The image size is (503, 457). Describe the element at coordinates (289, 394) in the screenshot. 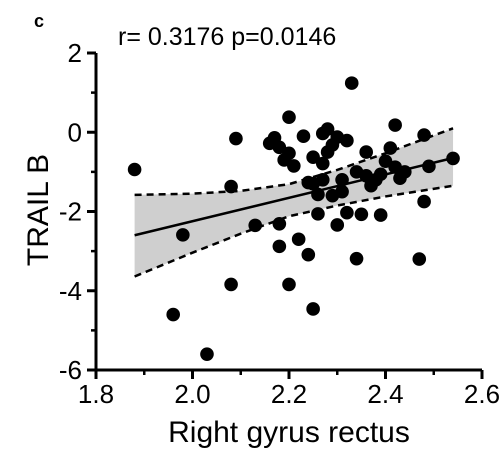

I see `x-tick-label: 2.2` at that location.